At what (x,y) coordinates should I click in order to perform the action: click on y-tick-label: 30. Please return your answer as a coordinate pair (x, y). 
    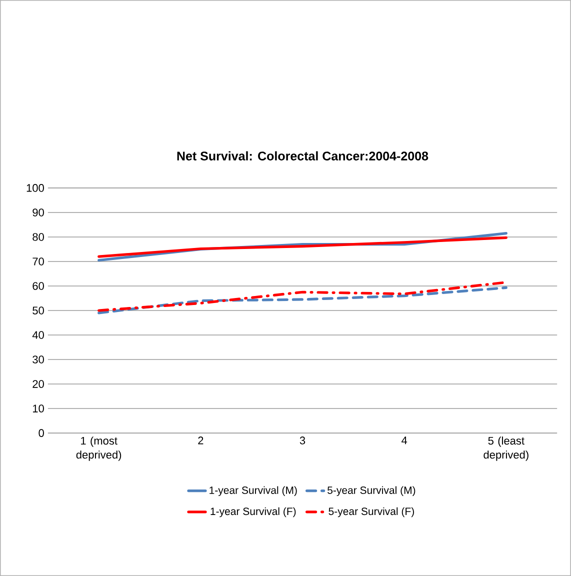
    Looking at the image, I should click on (38, 360).